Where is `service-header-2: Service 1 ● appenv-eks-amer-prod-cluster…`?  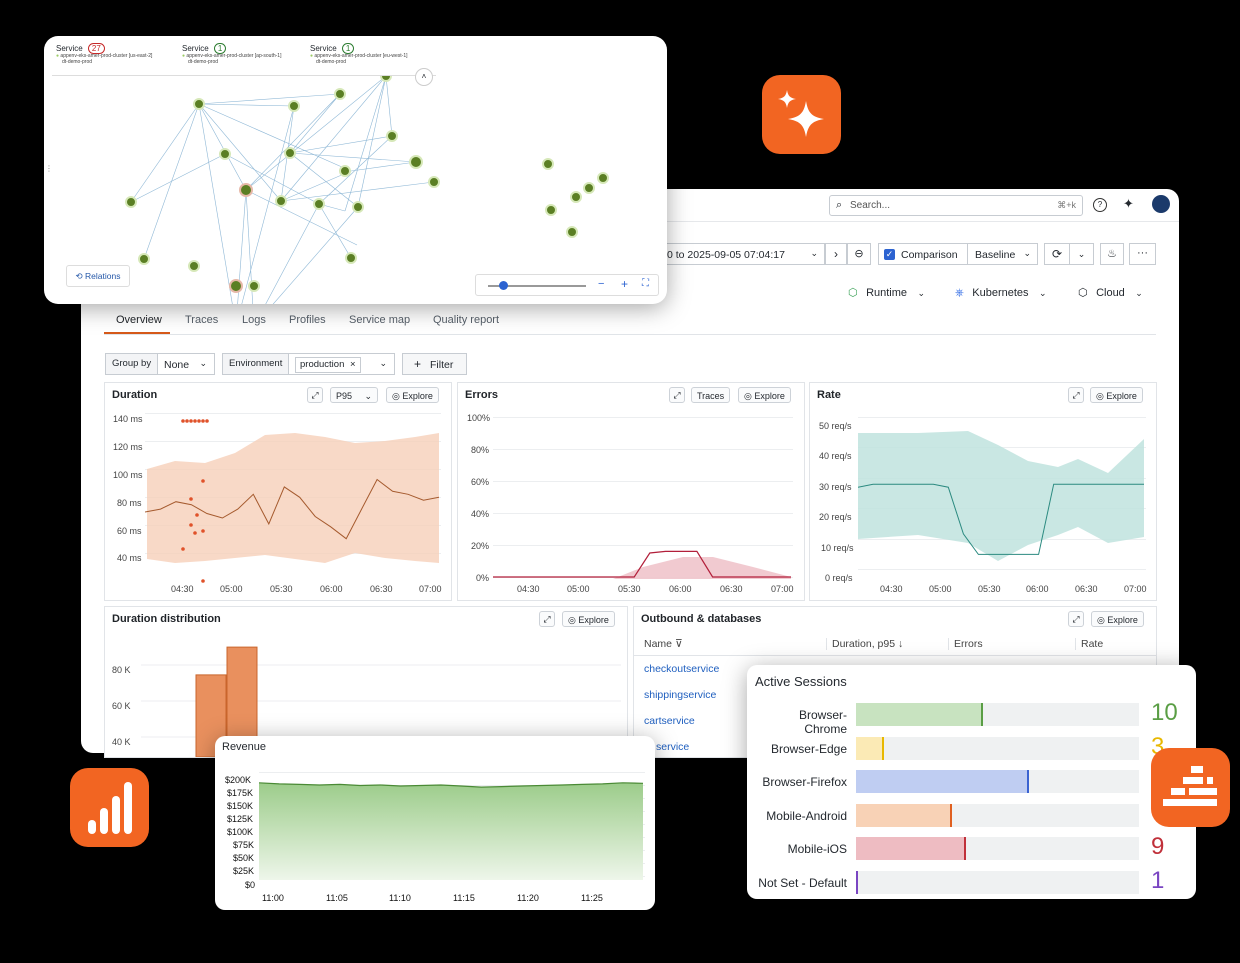 service-header-2: Service 1 ● appenv-eks-amer-prod-cluster… is located at coordinates (231, 54).